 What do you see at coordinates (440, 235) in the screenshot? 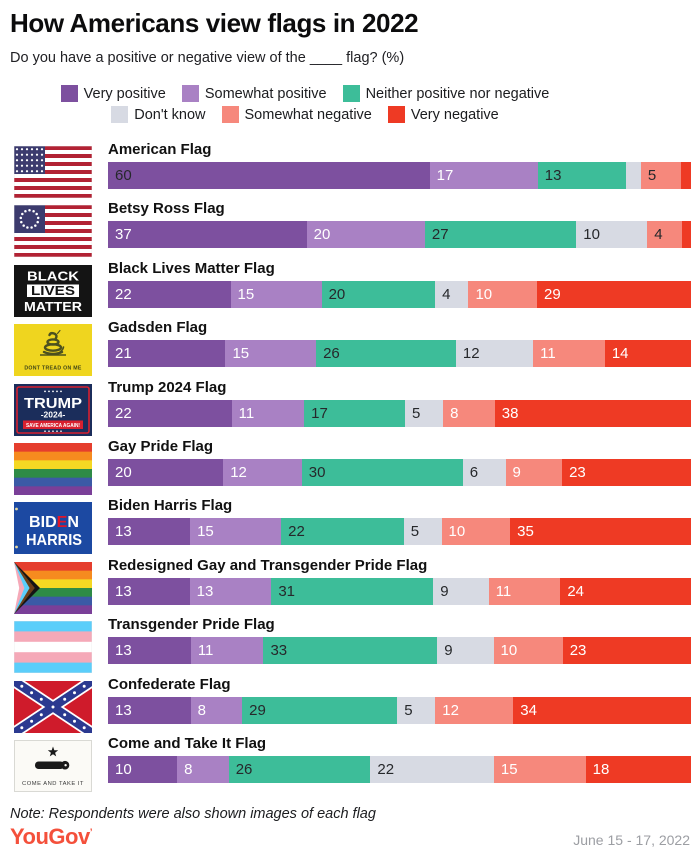
I see `bar-value-label: 27` at bounding box center [440, 235].